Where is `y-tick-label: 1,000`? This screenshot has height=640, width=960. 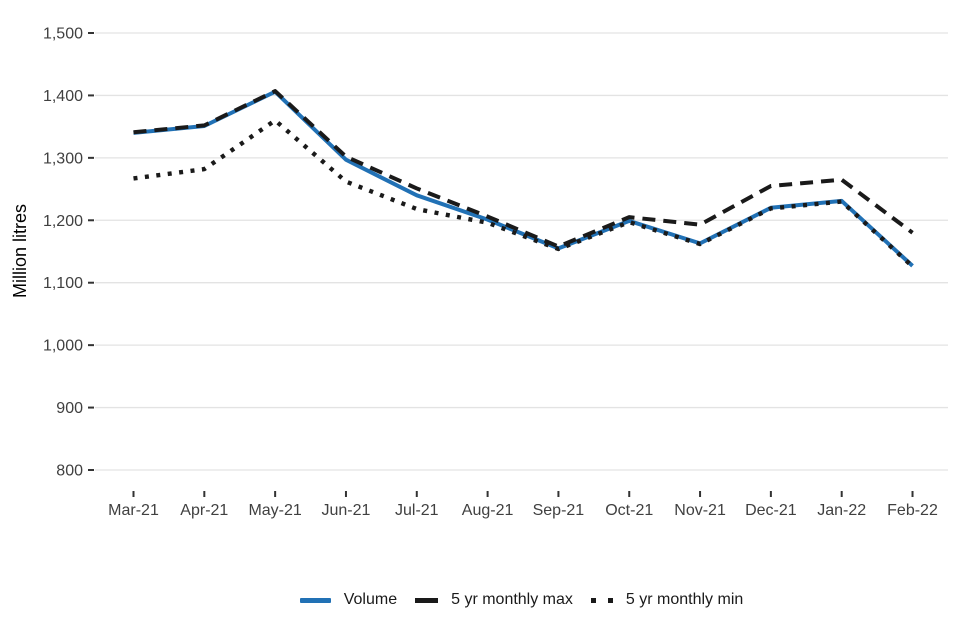
y-tick-label: 1,000 is located at coordinates (63, 346).